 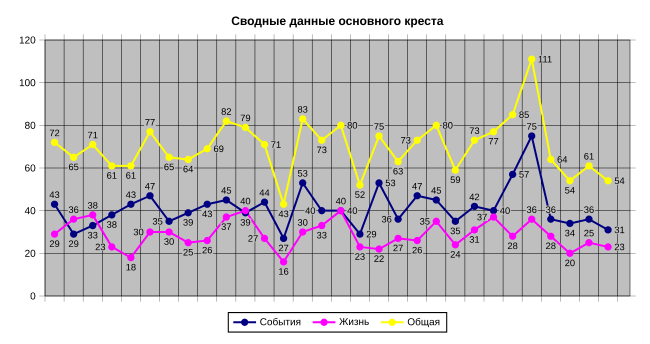 I want to click on data-label: 79, so click(x=245, y=118).